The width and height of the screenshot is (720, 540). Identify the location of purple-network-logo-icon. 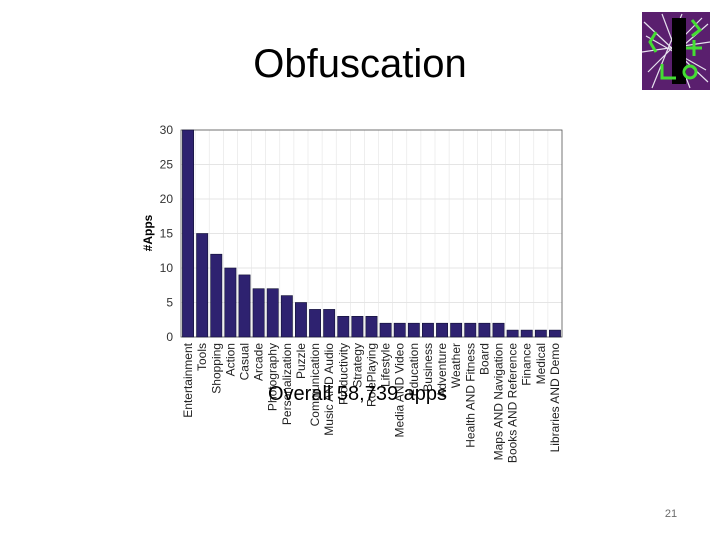
(676, 51).